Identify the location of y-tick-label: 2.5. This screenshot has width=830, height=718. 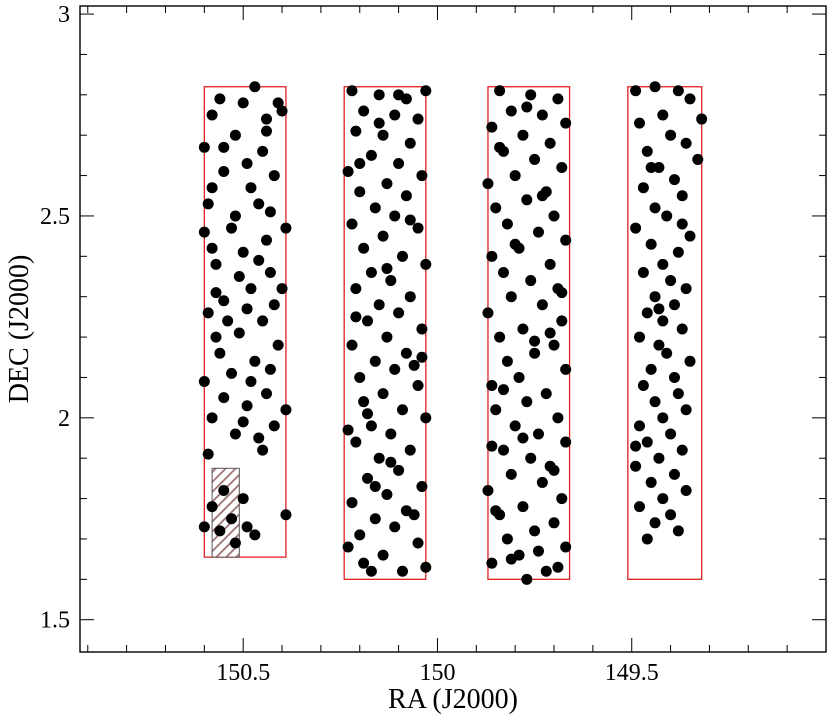
(55, 217).